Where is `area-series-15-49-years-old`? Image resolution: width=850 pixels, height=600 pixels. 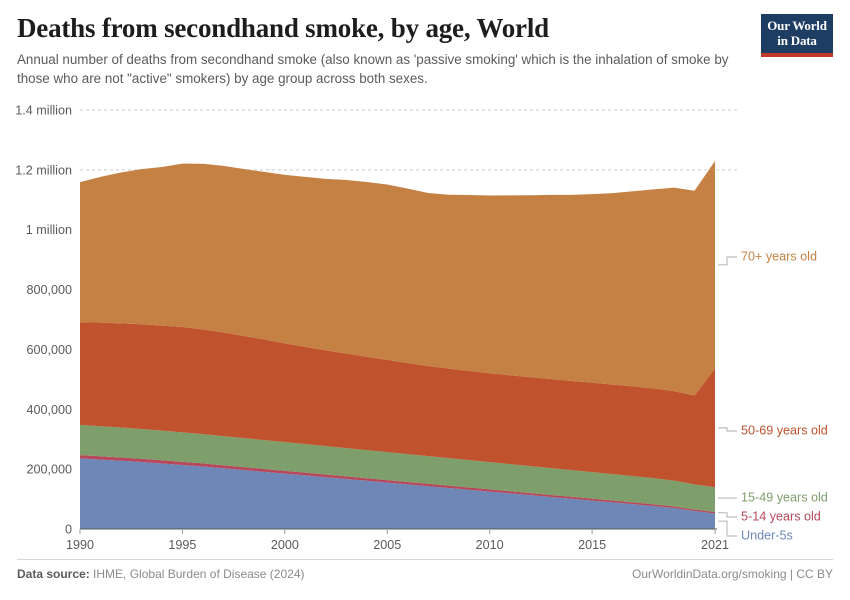
area-series-15-49-years-old is located at coordinates (397, 468).